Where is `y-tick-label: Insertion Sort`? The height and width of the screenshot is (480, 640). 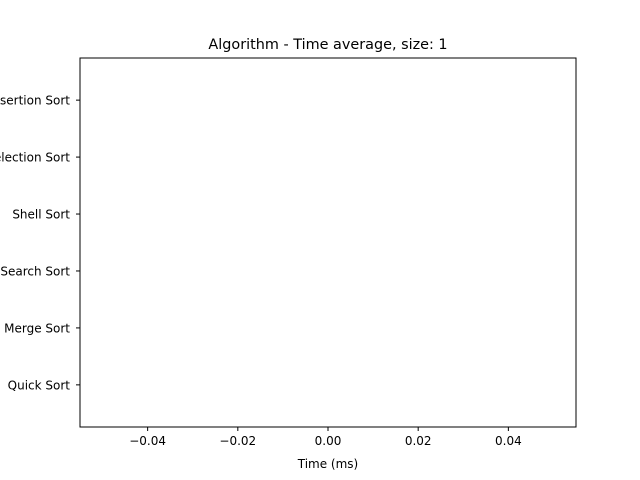
y-tick-label: Insertion Sort is located at coordinates (35, 101).